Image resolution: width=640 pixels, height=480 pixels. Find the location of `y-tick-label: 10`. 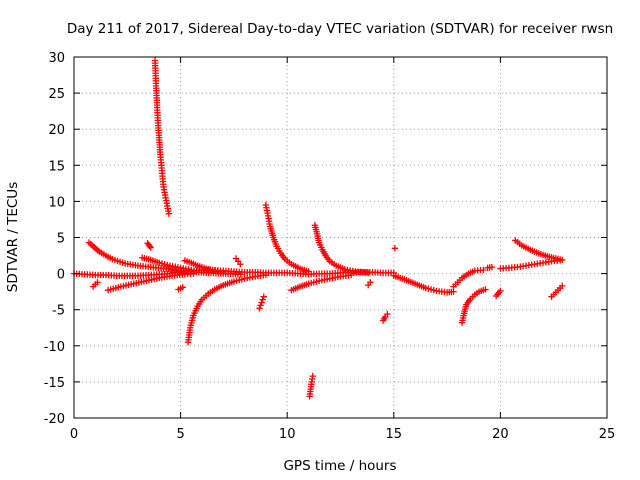

y-tick-label: 10 is located at coordinates (56, 202).